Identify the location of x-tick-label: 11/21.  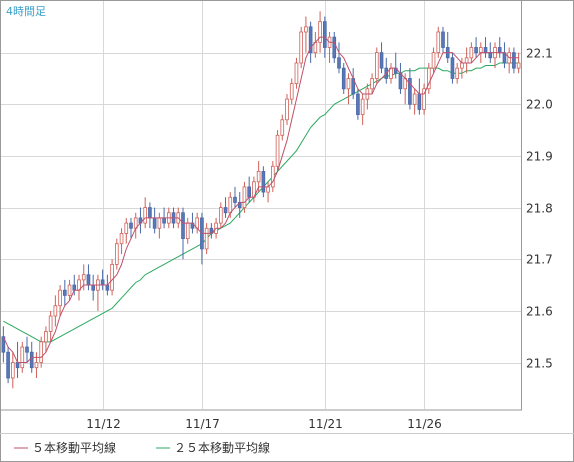
(325, 424).